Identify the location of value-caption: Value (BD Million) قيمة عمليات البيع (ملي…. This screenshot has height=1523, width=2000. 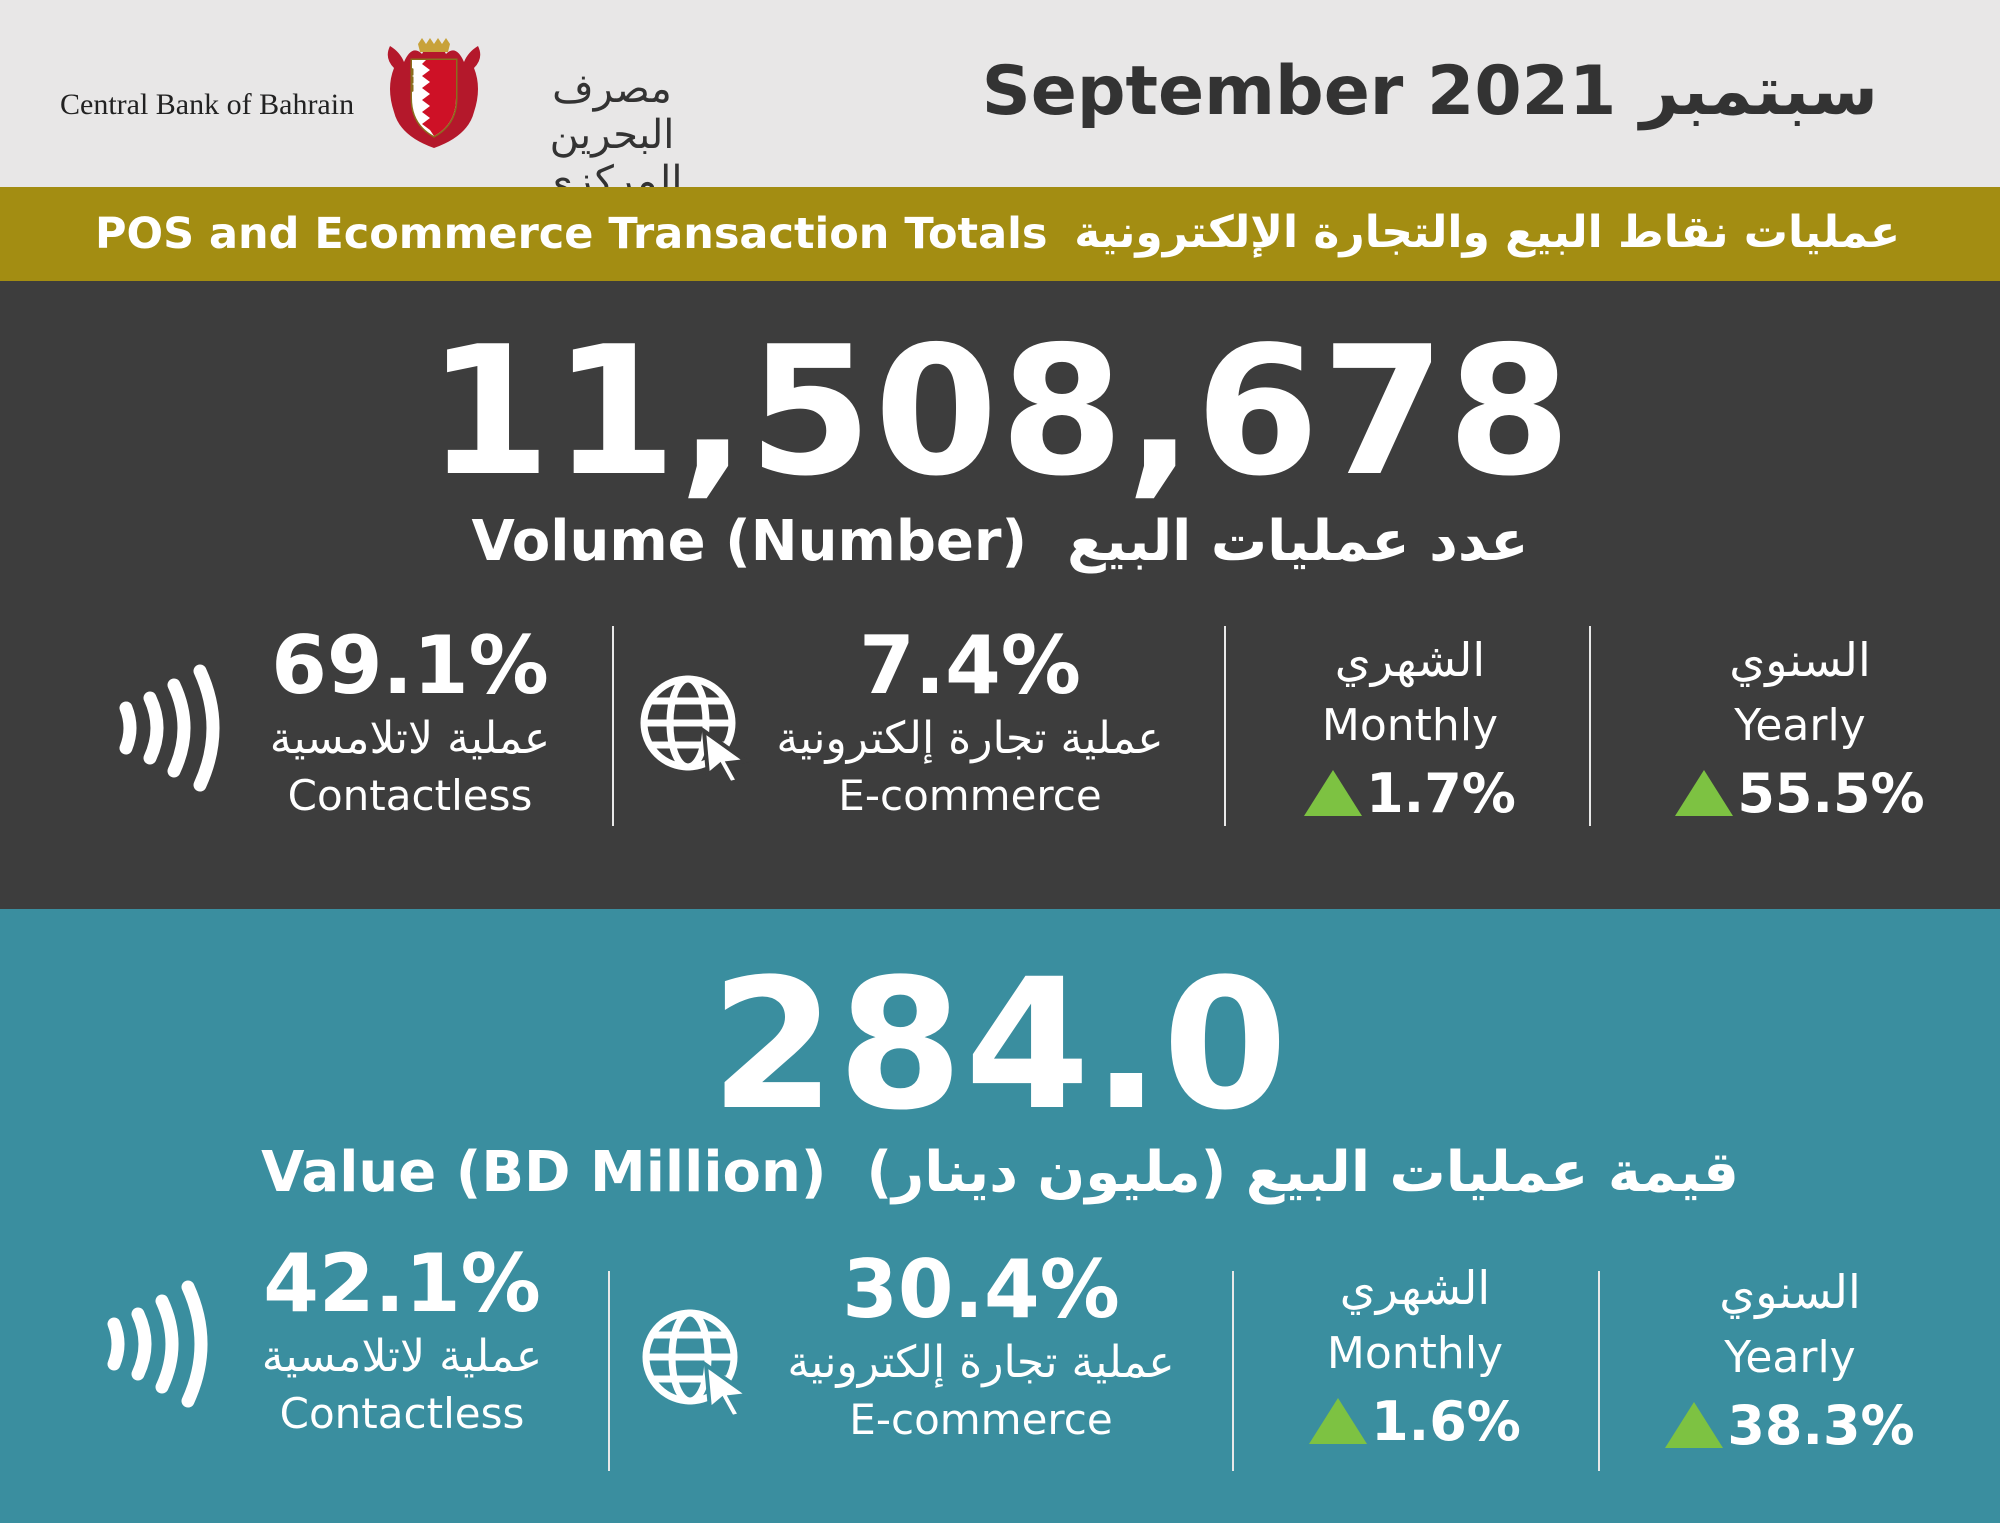
(1000, 1173).